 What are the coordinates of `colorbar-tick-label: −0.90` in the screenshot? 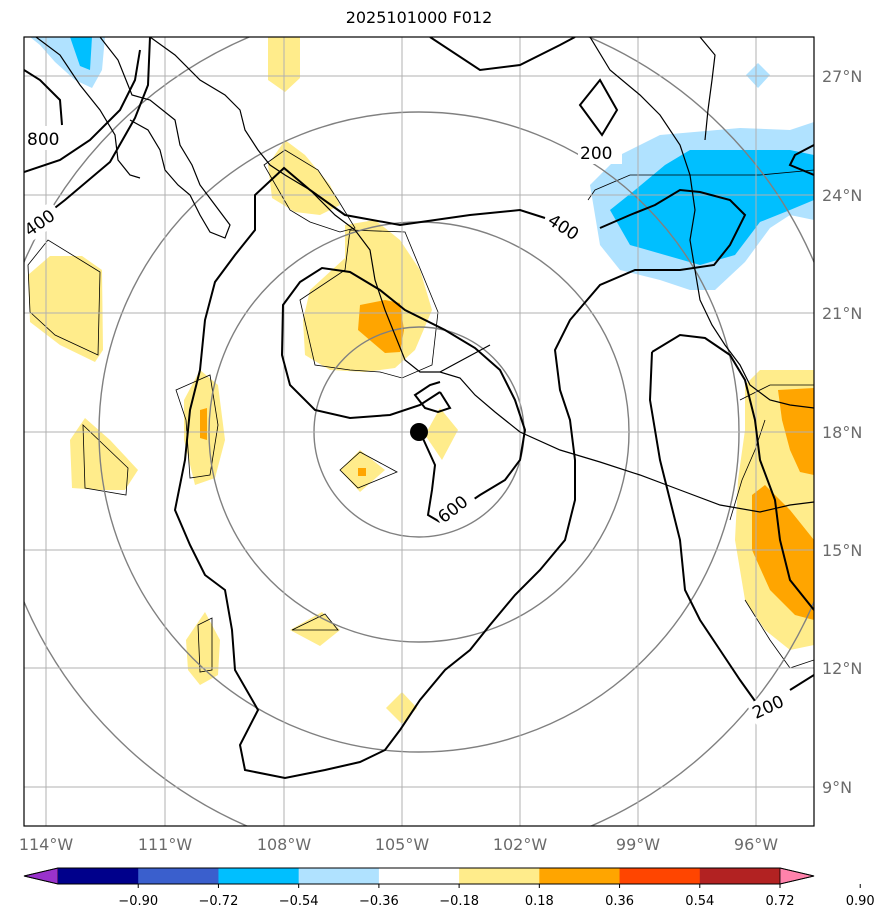 It's located at (138, 901).